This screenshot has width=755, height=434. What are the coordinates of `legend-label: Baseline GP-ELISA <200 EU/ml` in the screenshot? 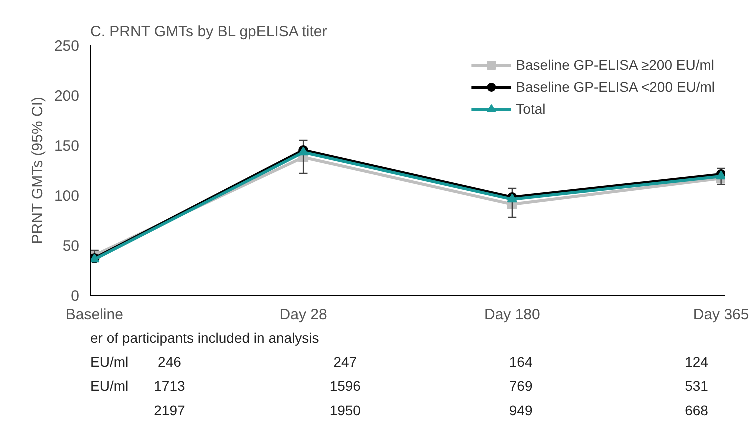 It's located at (615, 87).